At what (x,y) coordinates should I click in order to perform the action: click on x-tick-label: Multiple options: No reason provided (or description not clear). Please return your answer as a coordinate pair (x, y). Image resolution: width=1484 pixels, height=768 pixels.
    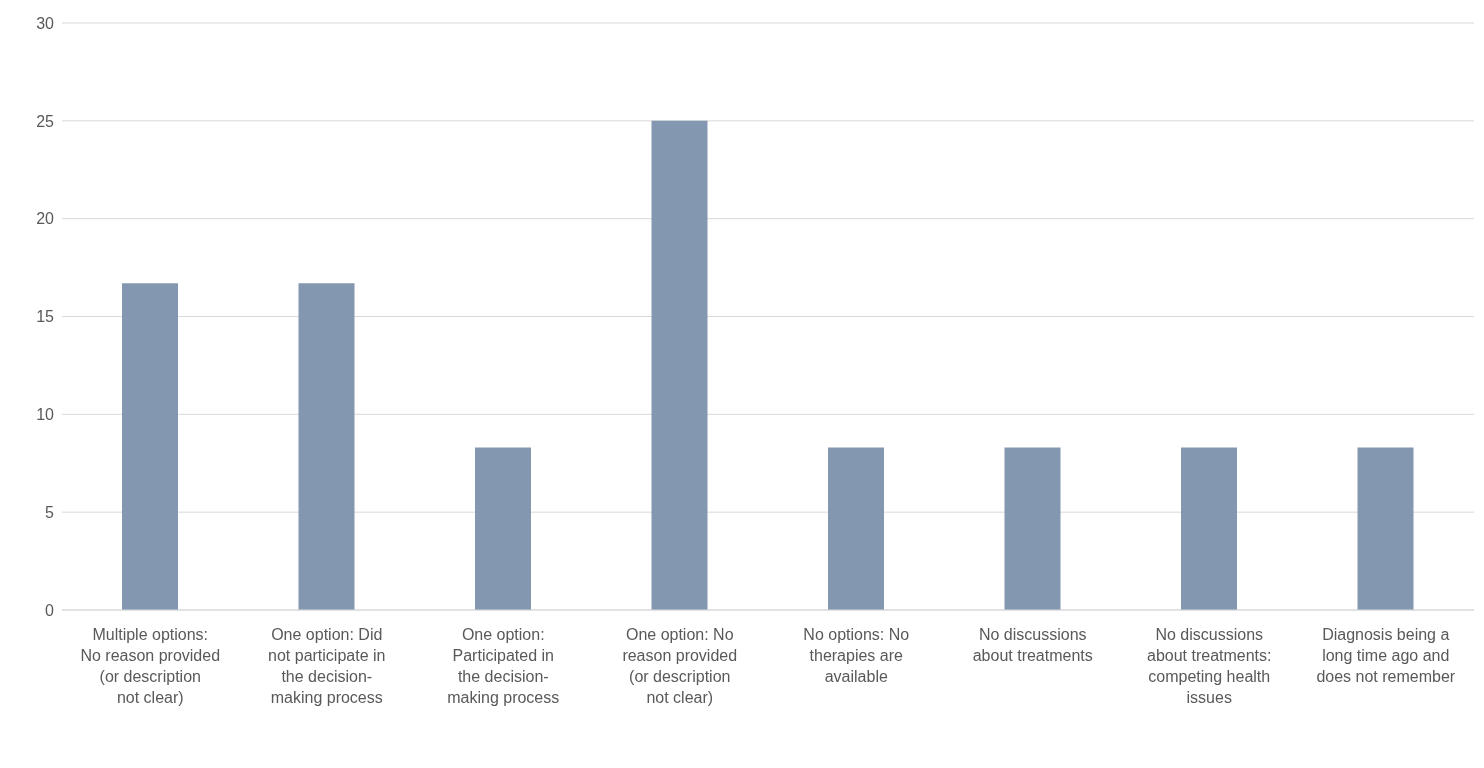
    Looking at the image, I should click on (150, 666).